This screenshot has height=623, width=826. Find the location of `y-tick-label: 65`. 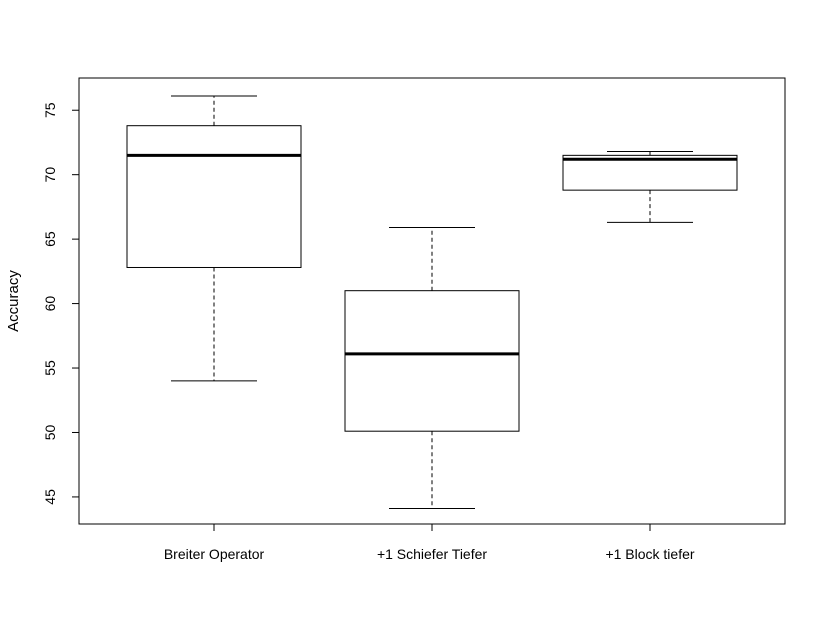

y-tick-label: 65 is located at coordinates (50, 239).